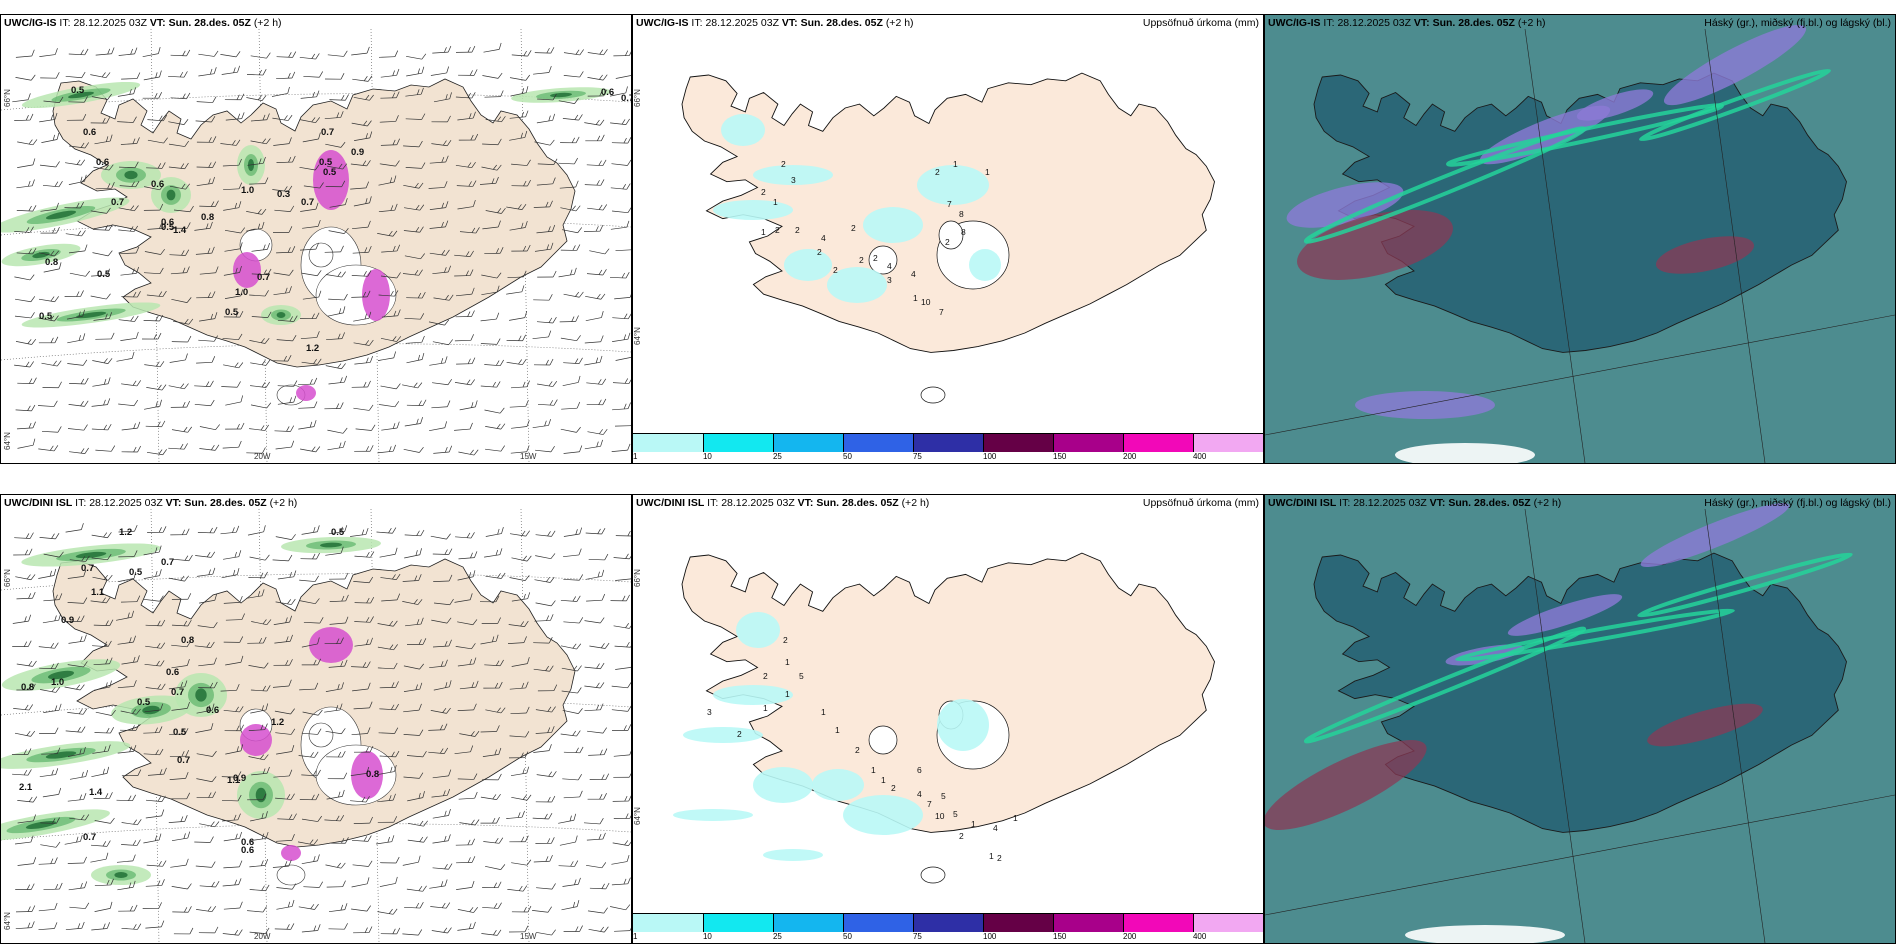 The width and height of the screenshot is (1900, 950). I want to click on longitude-line, so click(155, 725).